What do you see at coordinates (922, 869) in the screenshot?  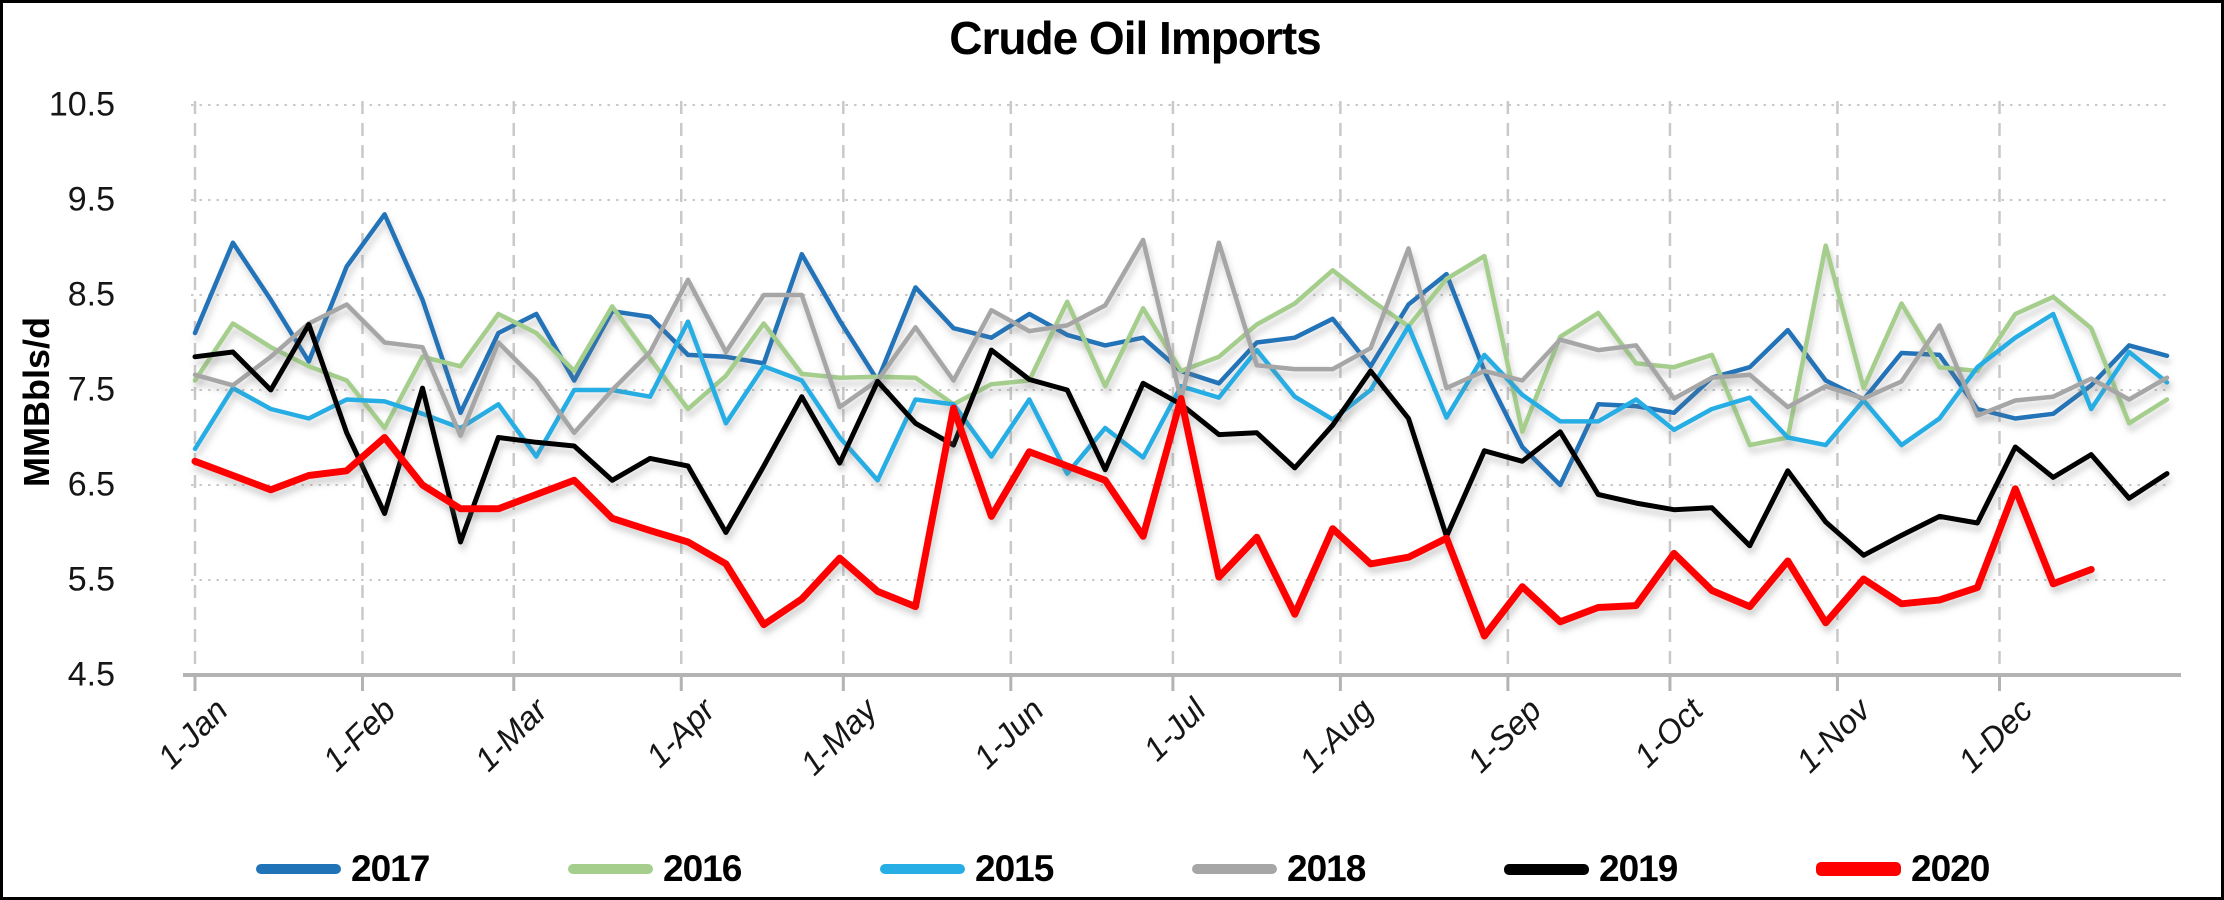 I see `legend-swatch-2015` at bounding box center [922, 869].